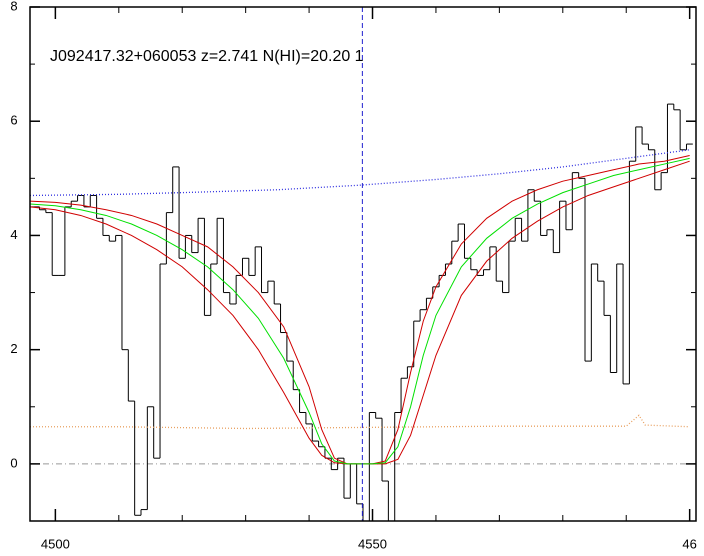  Describe the element at coordinates (55, 543) in the screenshot. I see `x-tick-label: 4500` at that location.